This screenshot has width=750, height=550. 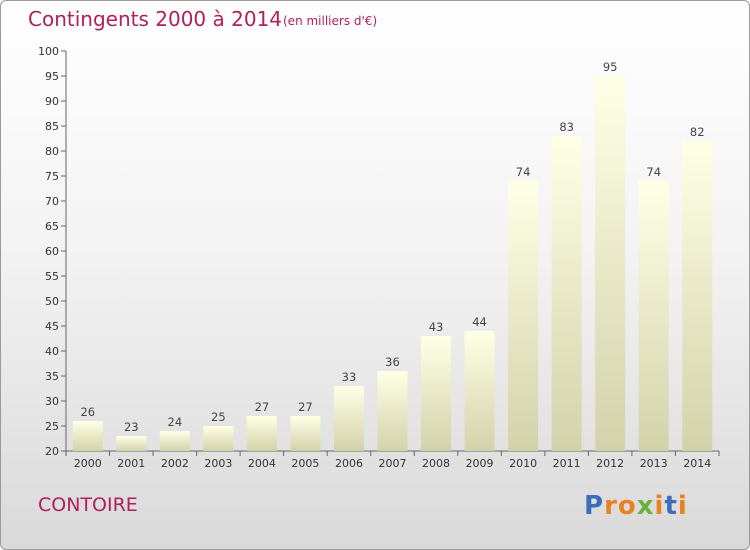 What do you see at coordinates (697, 463) in the screenshot?
I see `x-tick-label-2014: 2014` at bounding box center [697, 463].